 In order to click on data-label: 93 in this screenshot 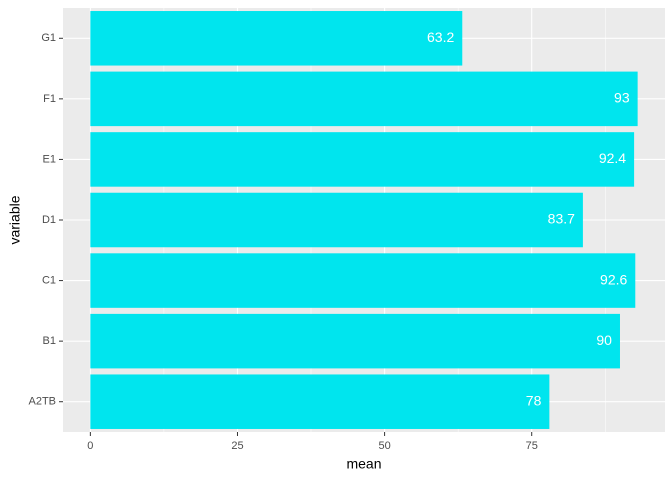, I will do `click(622, 98)`.